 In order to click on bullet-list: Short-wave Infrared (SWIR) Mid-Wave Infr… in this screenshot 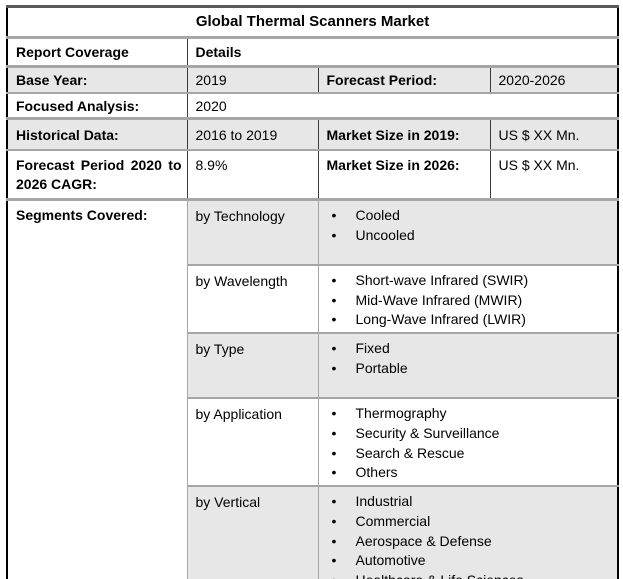, I will do `click(468, 299)`.